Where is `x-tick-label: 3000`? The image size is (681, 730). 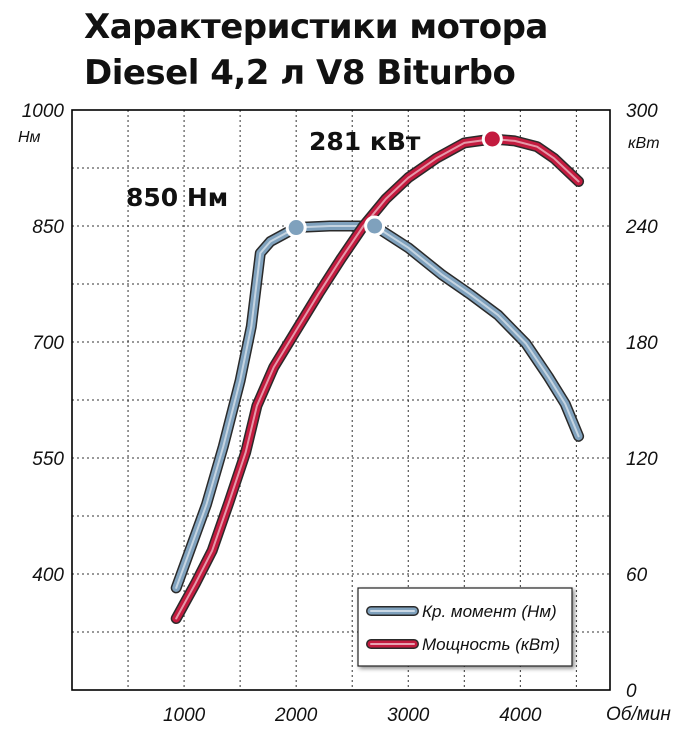 x-tick-label: 3000 is located at coordinates (408, 715).